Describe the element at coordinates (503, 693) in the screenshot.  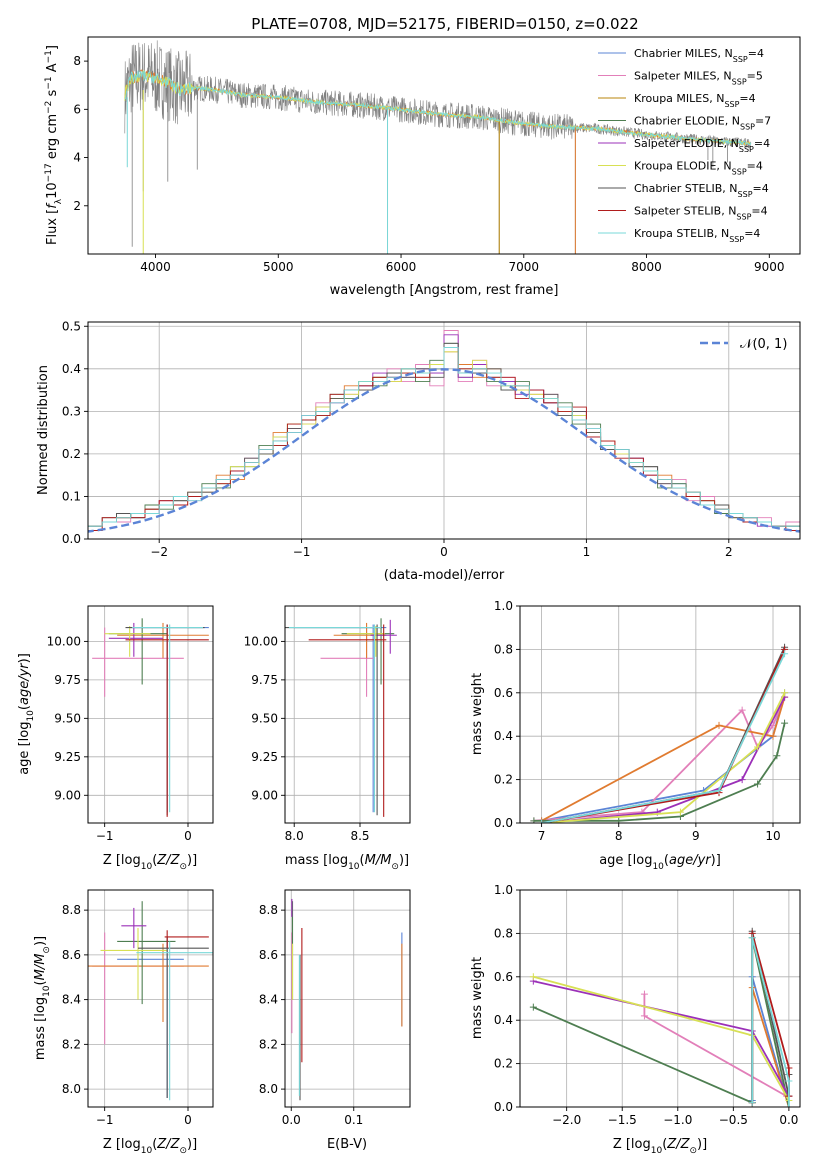
I see `y-tick-label: 0.6` at that location.